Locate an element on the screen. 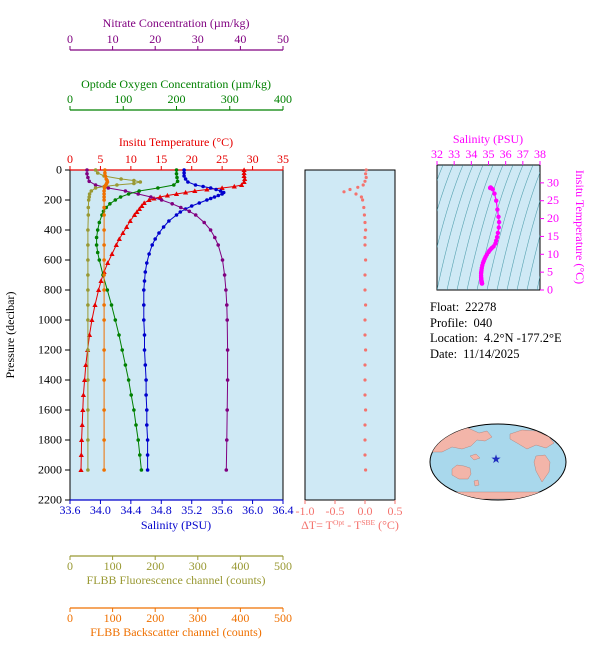  tick-label: 35.6 is located at coordinates (222, 510).